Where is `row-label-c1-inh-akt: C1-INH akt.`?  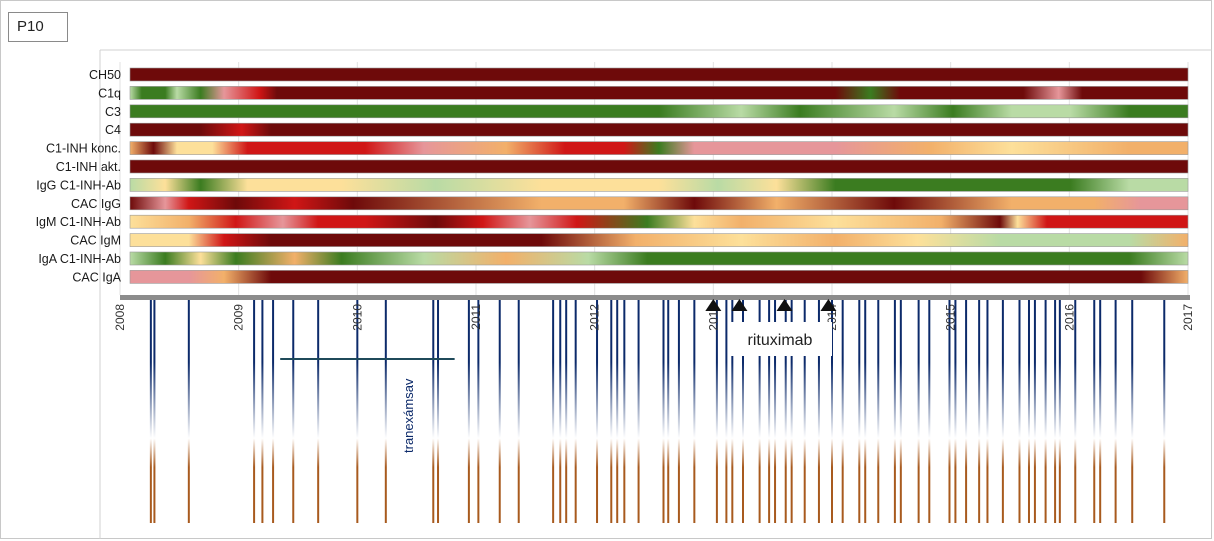 row-label-c1-inh-akt: C1-INH akt. is located at coordinates (88, 167).